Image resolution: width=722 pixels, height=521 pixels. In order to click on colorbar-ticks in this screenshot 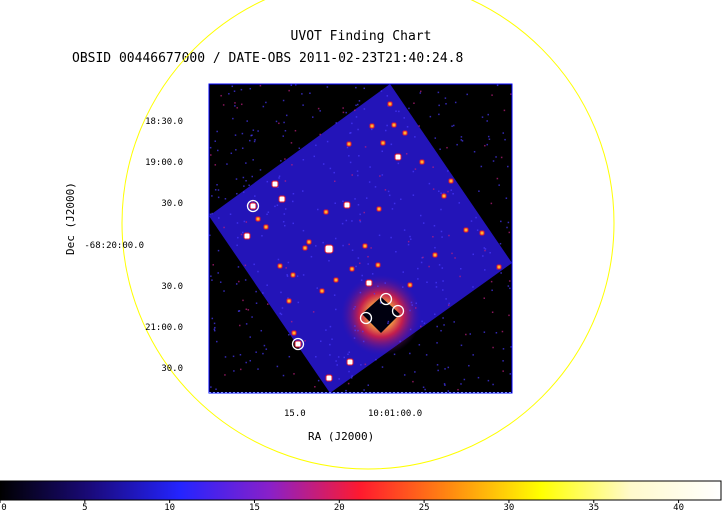, I will do `click(340, 501)`.